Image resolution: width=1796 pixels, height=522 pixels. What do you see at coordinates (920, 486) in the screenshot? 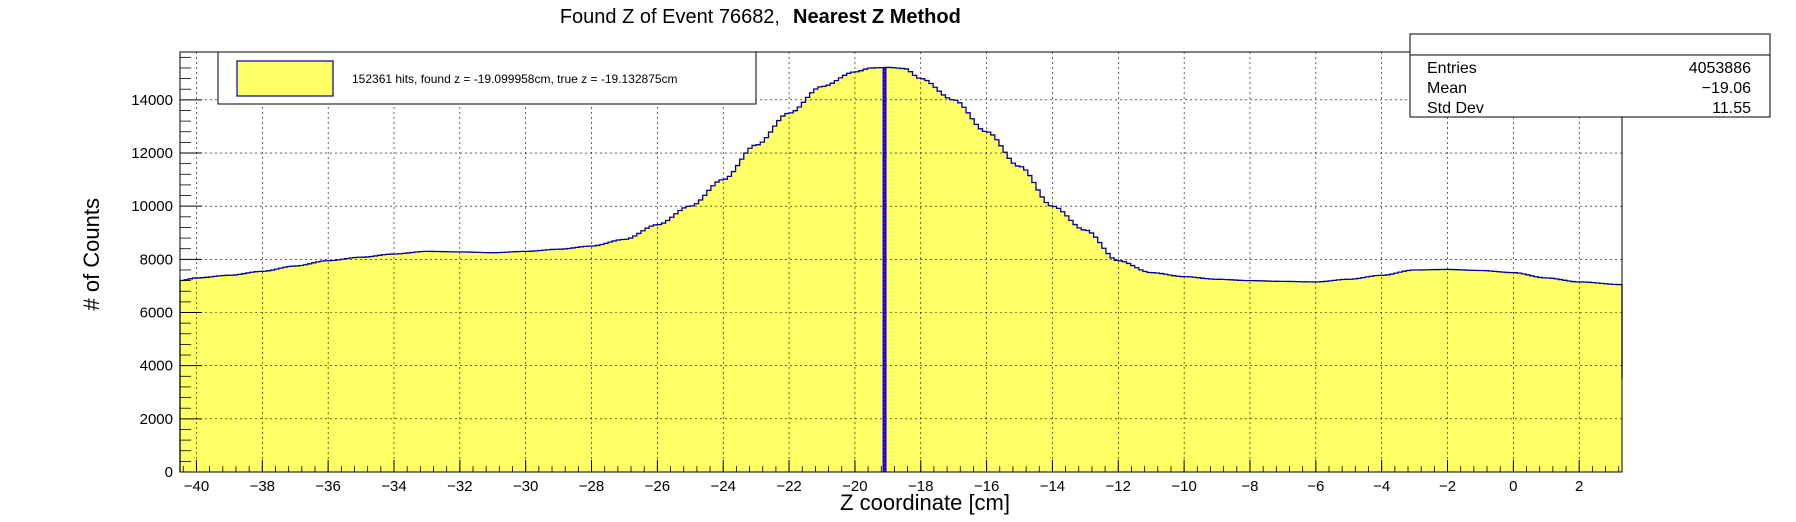
I see `x-tick-label: −18` at bounding box center [920, 486].